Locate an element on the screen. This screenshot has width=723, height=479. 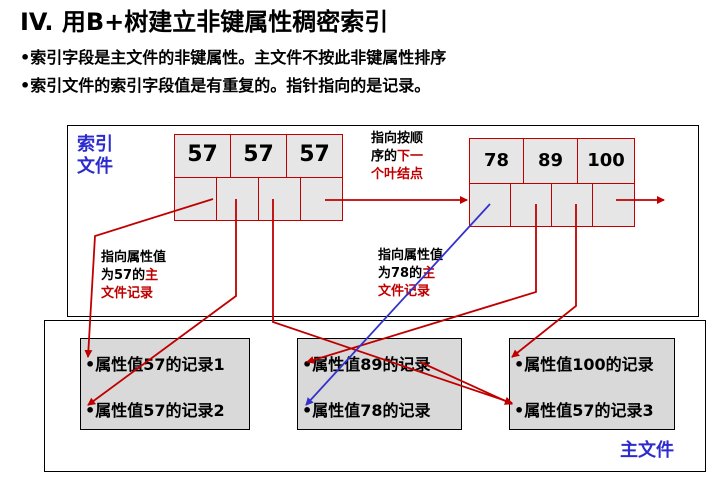
record-100: •属性值100的记录 is located at coordinates (584, 364).